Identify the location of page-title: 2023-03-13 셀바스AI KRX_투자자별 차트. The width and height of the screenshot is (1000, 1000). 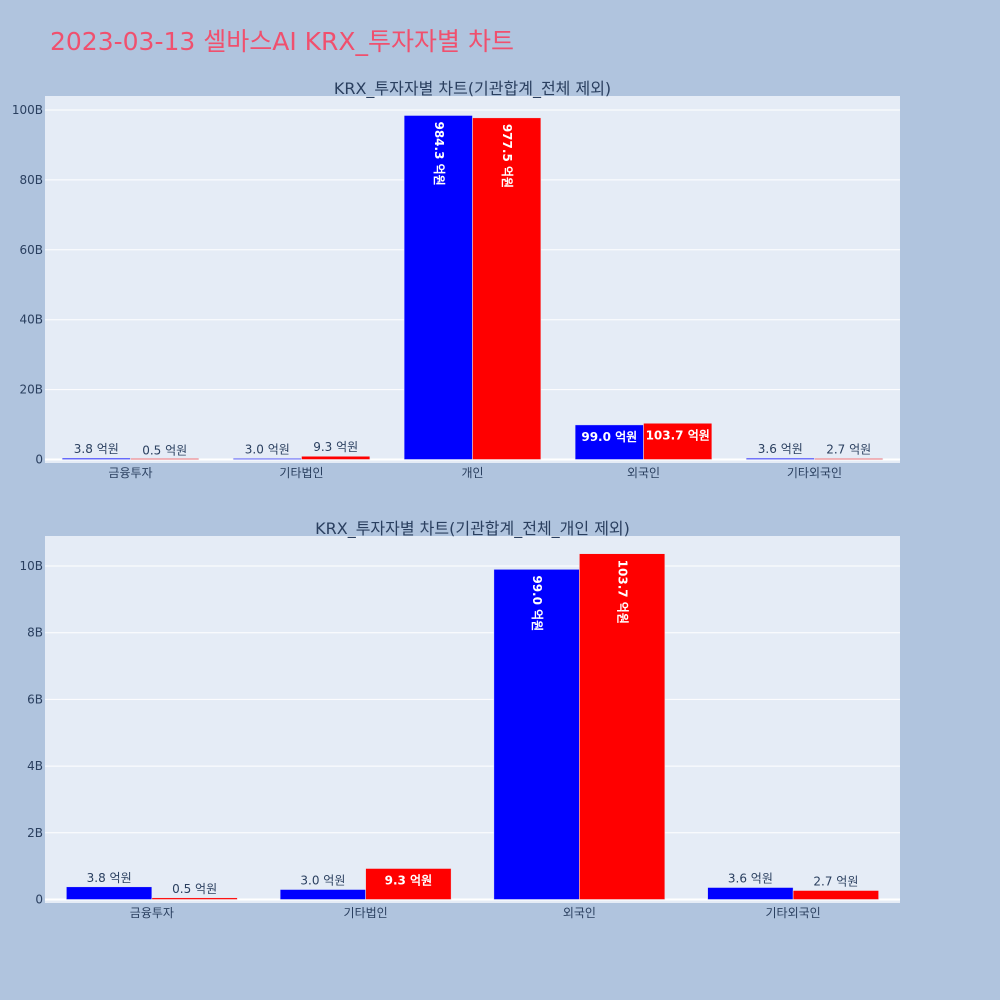
(282, 41).